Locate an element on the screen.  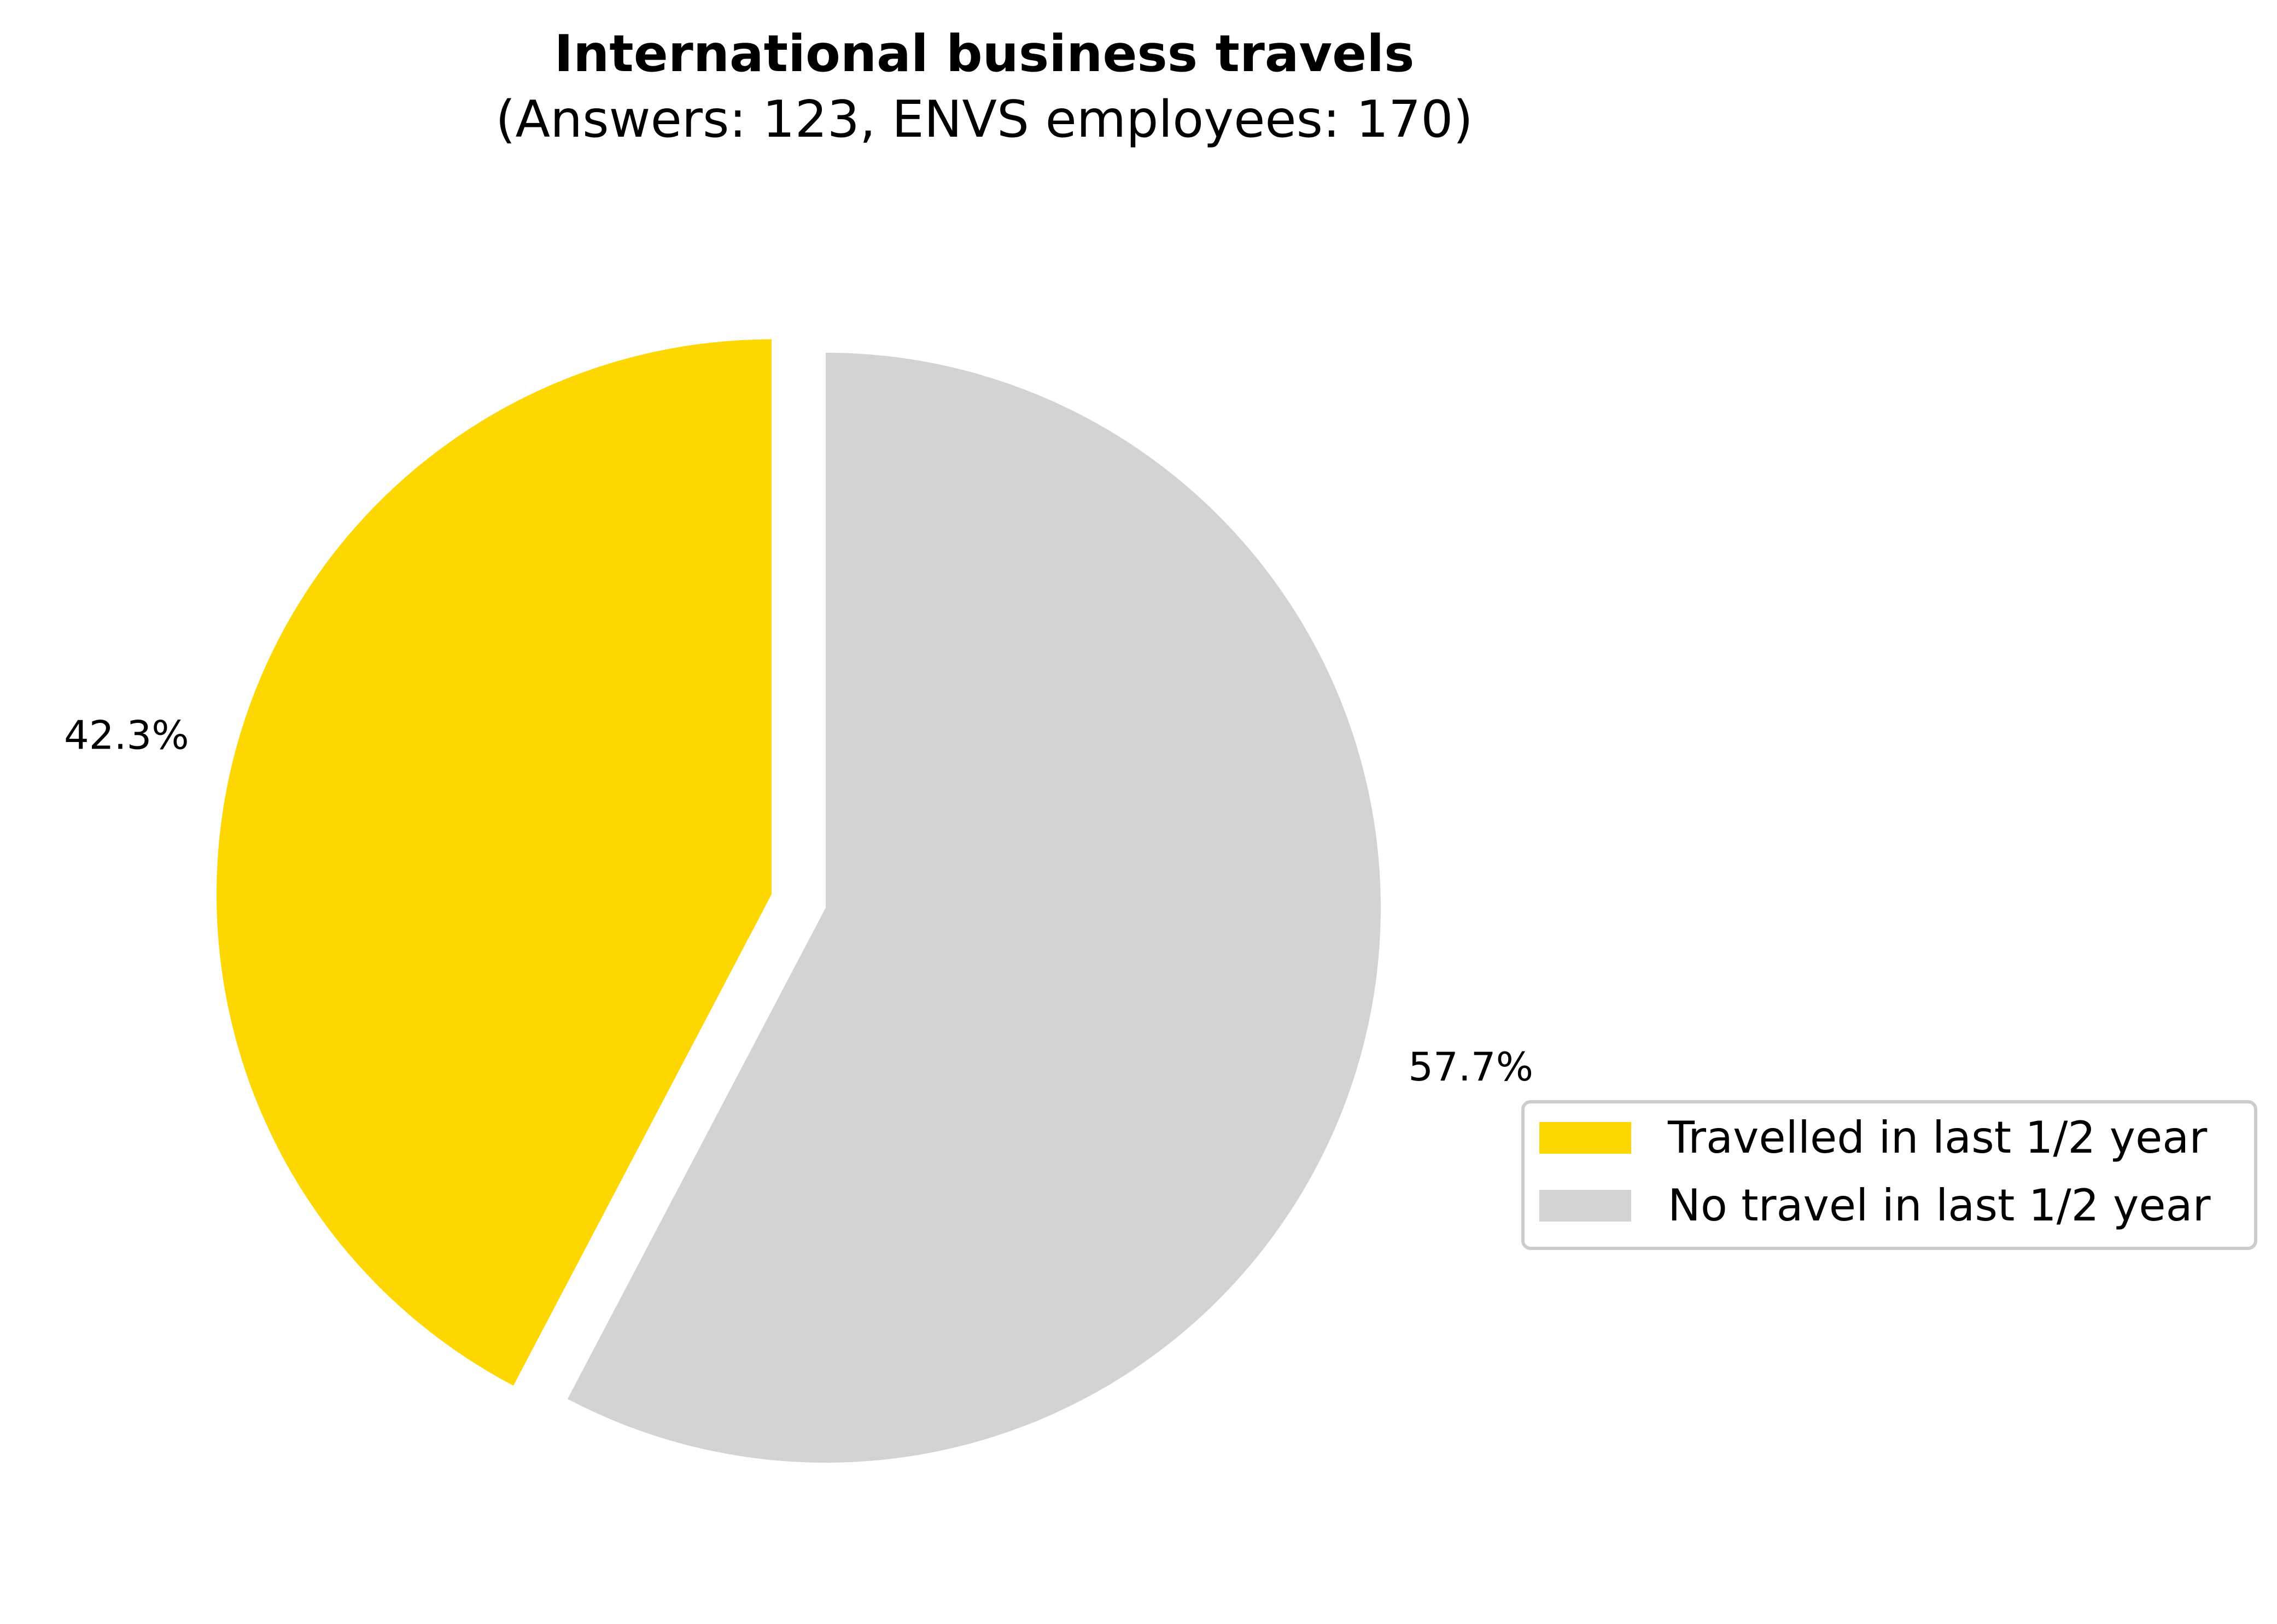
pie-label-travelled: 42.3% is located at coordinates (126, 735).